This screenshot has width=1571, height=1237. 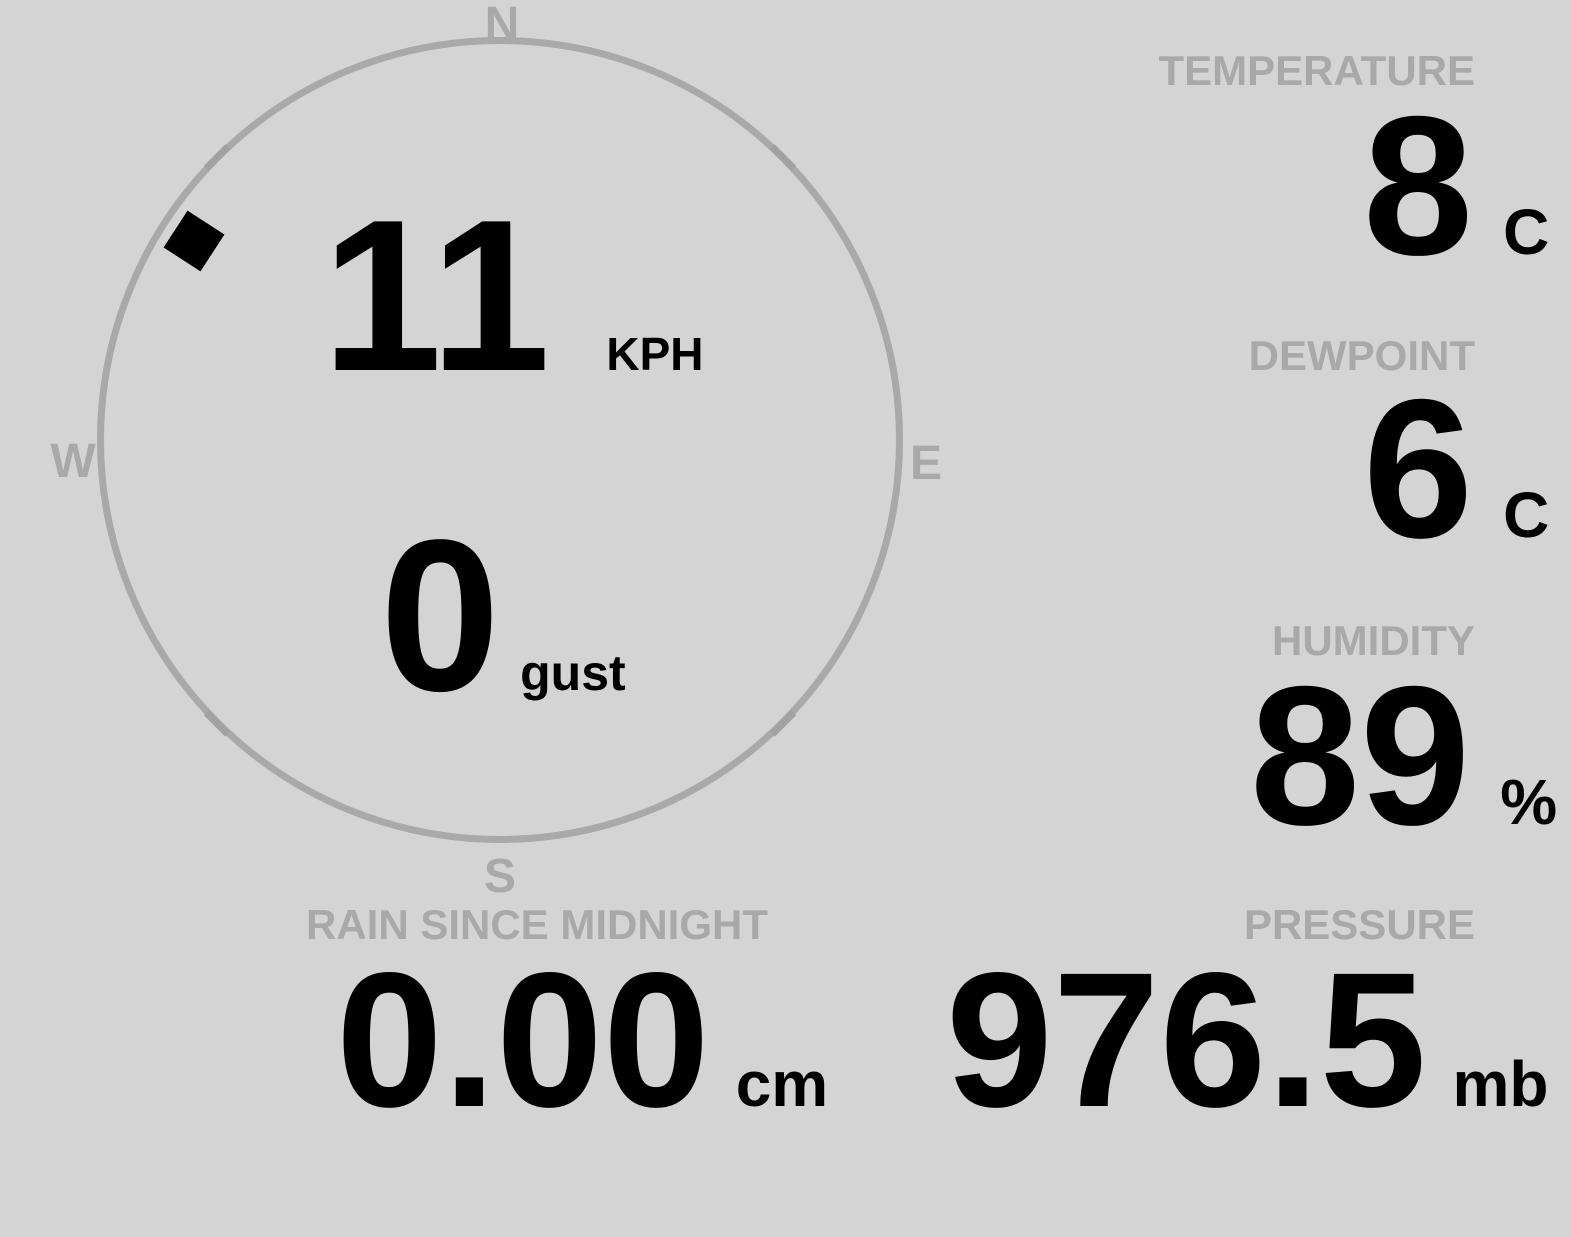 What do you see at coordinates (502, 25) in the screenshot?
I see `compass-cardinal-north: N` at bounding box center [502, 25].